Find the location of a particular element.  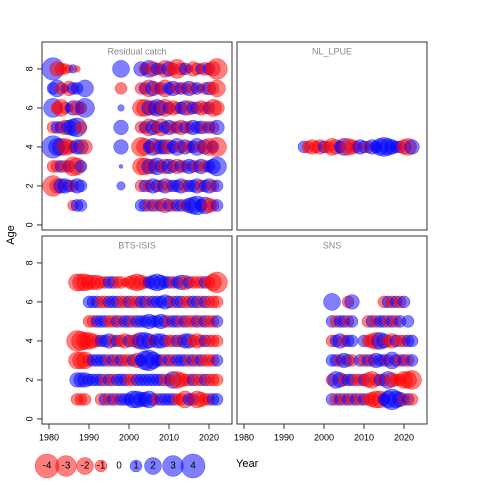

legend-label: 0 is located at coordinates (119, 466).